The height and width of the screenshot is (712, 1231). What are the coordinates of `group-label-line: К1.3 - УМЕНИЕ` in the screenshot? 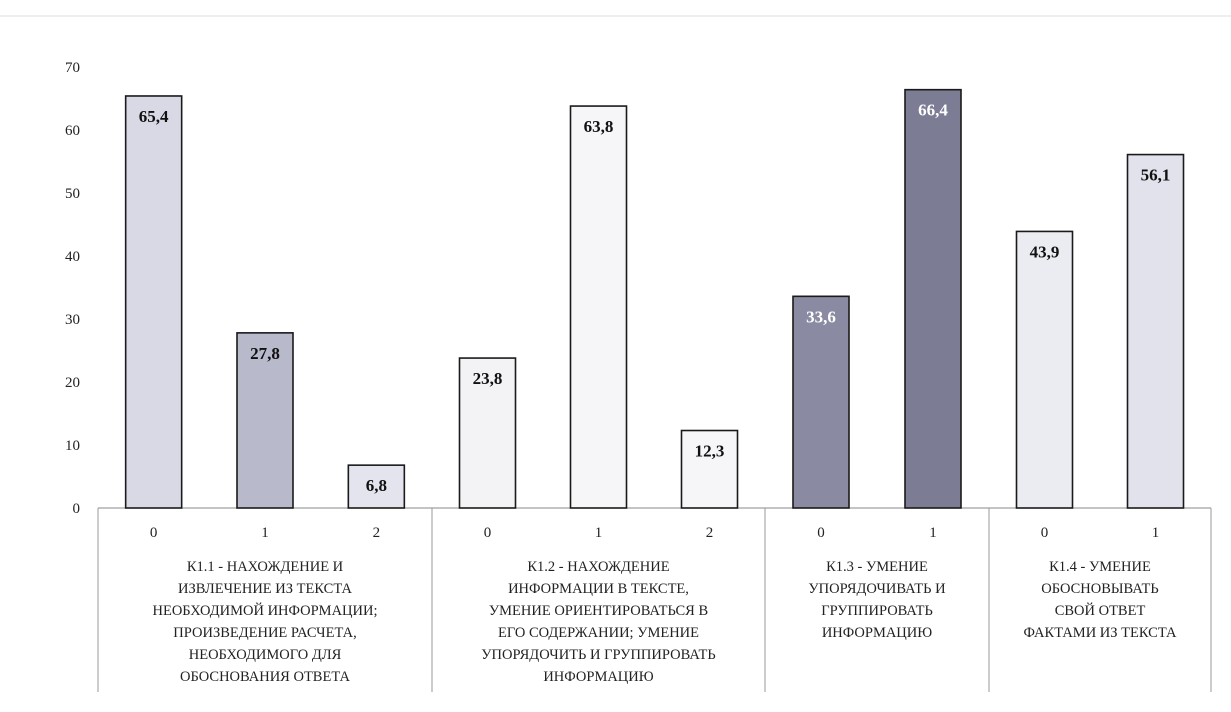 It's located at (877, 567).